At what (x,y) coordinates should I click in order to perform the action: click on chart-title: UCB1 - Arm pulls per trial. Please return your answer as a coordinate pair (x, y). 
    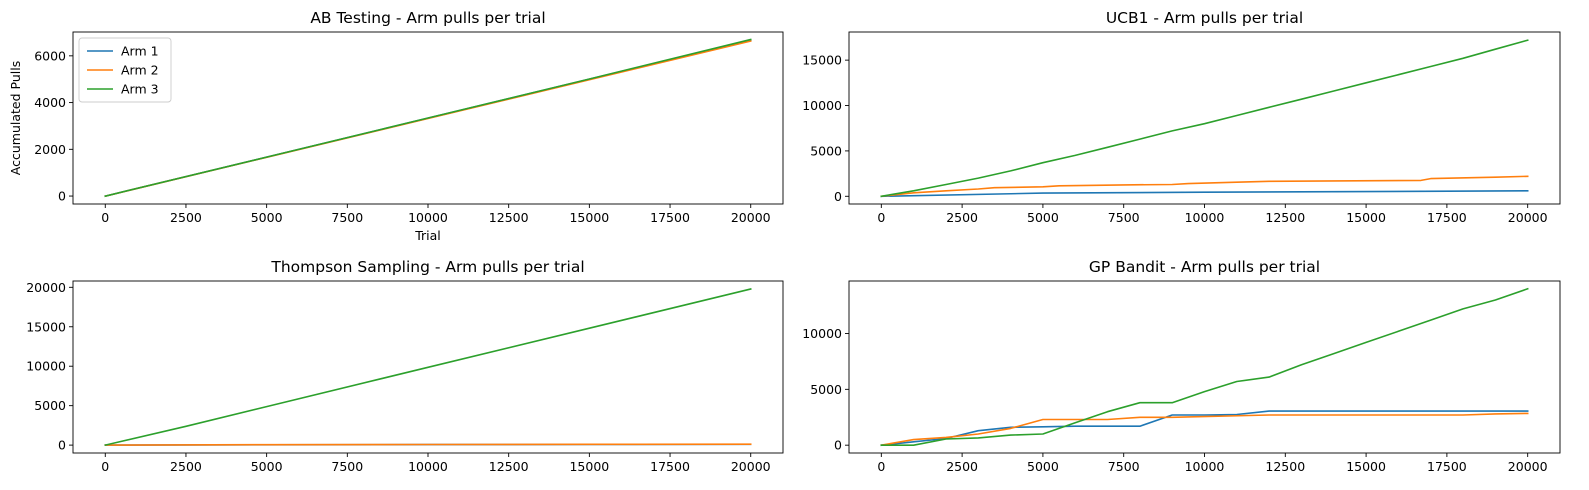
    Looking at the image, I should click on (1204, 18).